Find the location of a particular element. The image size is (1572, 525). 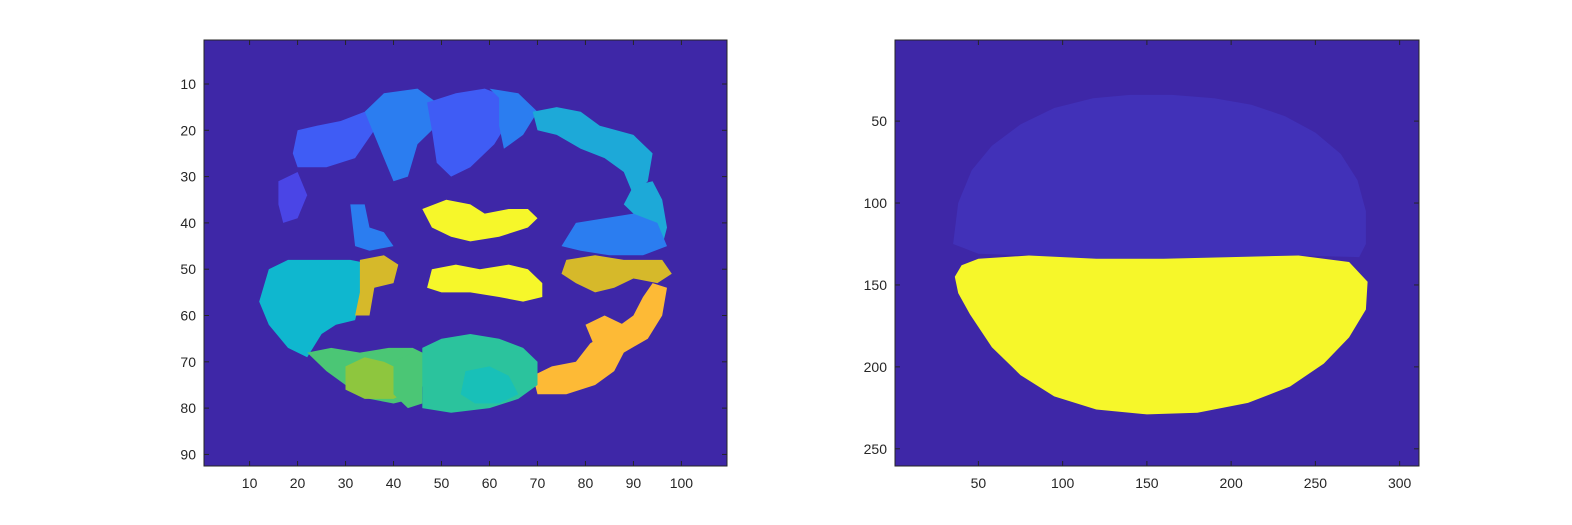

chart-1-x-tick-label: 30 is located at coordinates (346, 483).